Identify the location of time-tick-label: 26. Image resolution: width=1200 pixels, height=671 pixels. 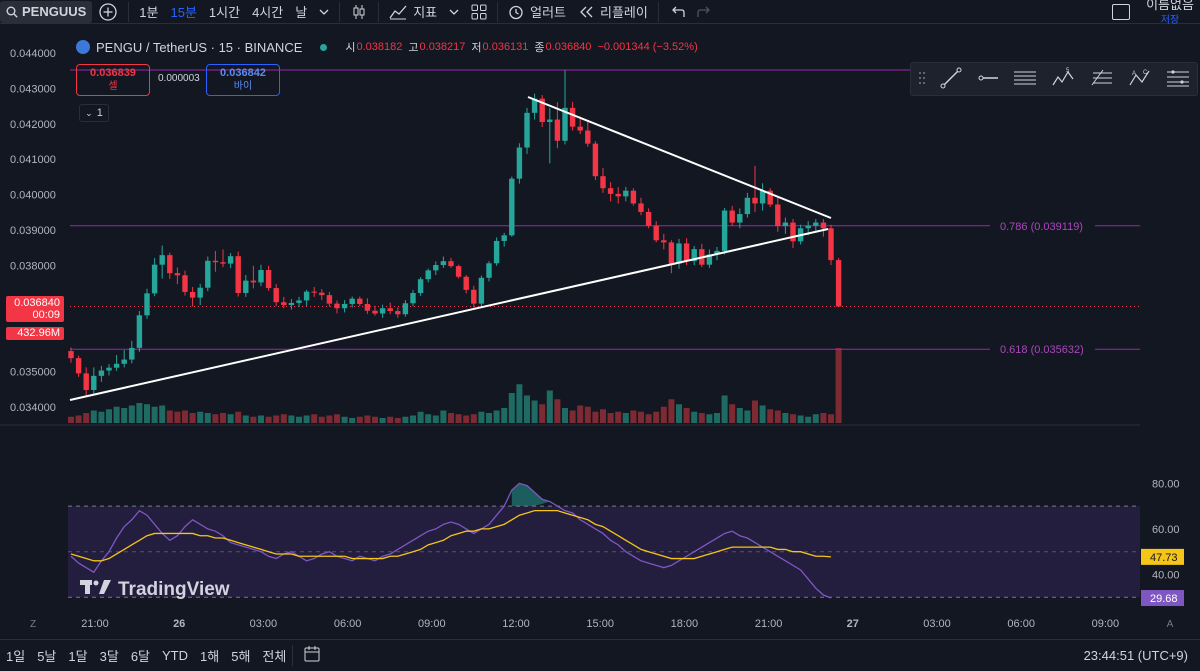
(179, 624).